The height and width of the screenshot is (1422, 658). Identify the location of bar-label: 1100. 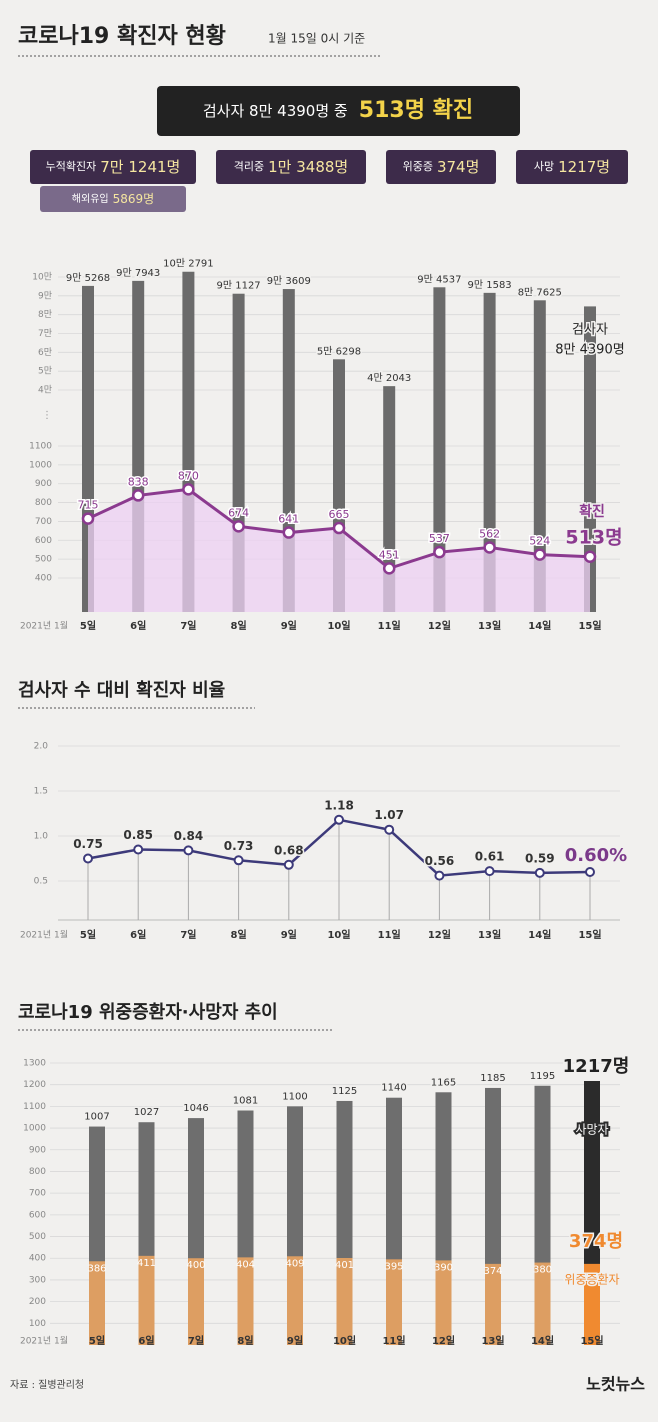
(294, 1096).